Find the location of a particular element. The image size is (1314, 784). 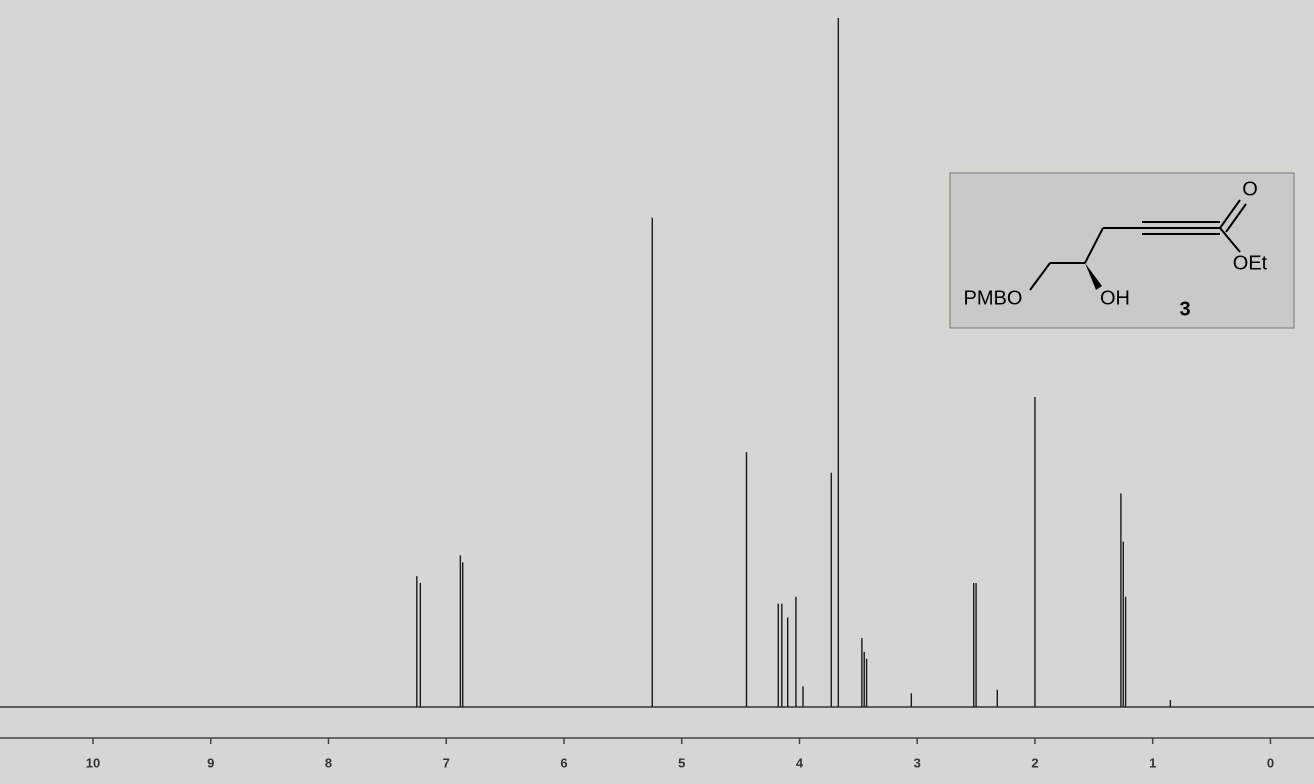

x-tick-label: 3 is located at coordinates (917, 762).